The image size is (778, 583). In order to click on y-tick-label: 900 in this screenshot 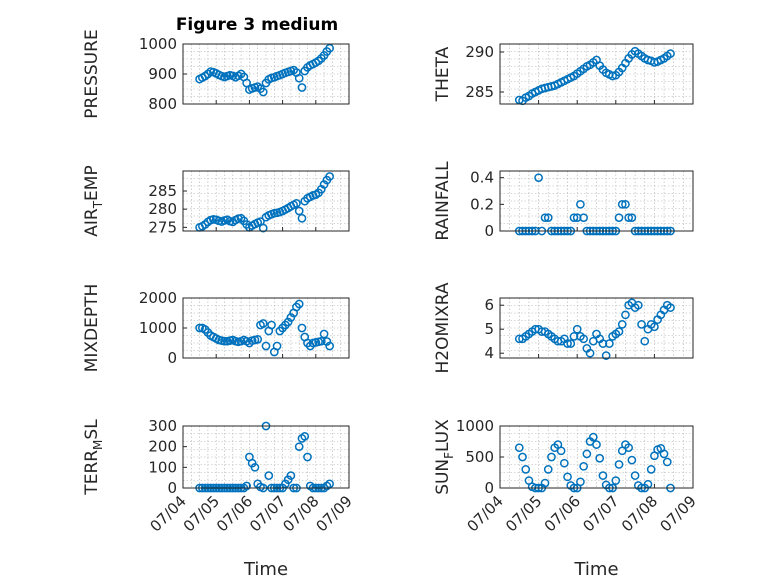, I will do `click(162, 74)`.